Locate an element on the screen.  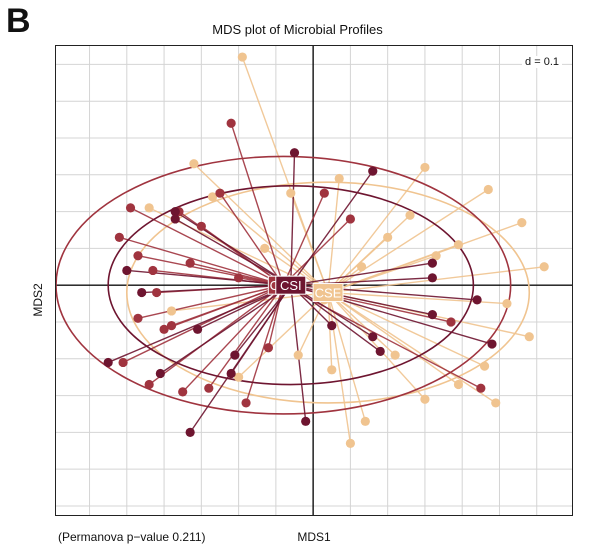
x-axis-label: MDS1 is located at coordinates (314, 537).